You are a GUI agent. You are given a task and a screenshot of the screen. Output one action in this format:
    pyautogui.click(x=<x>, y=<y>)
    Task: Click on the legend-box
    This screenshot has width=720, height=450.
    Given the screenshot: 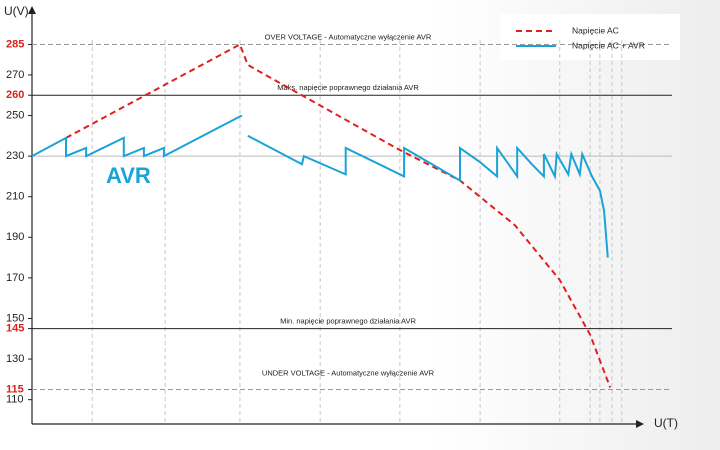 What is the action you would take?
    pyautogui.click(x=590, y=37)
    